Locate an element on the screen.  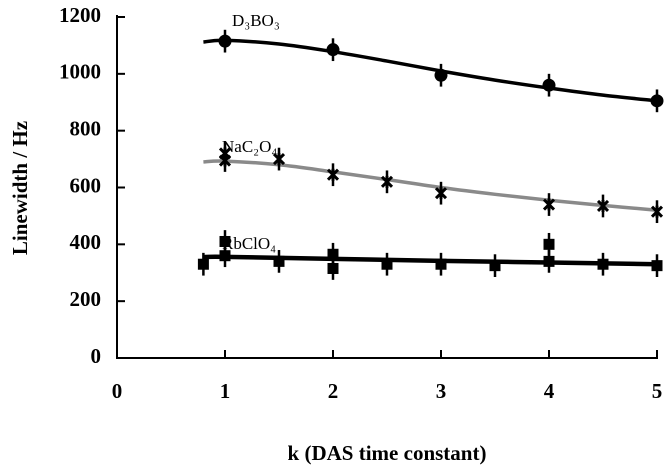
x-tick-label: 2 is located at coordinates (333, 391).